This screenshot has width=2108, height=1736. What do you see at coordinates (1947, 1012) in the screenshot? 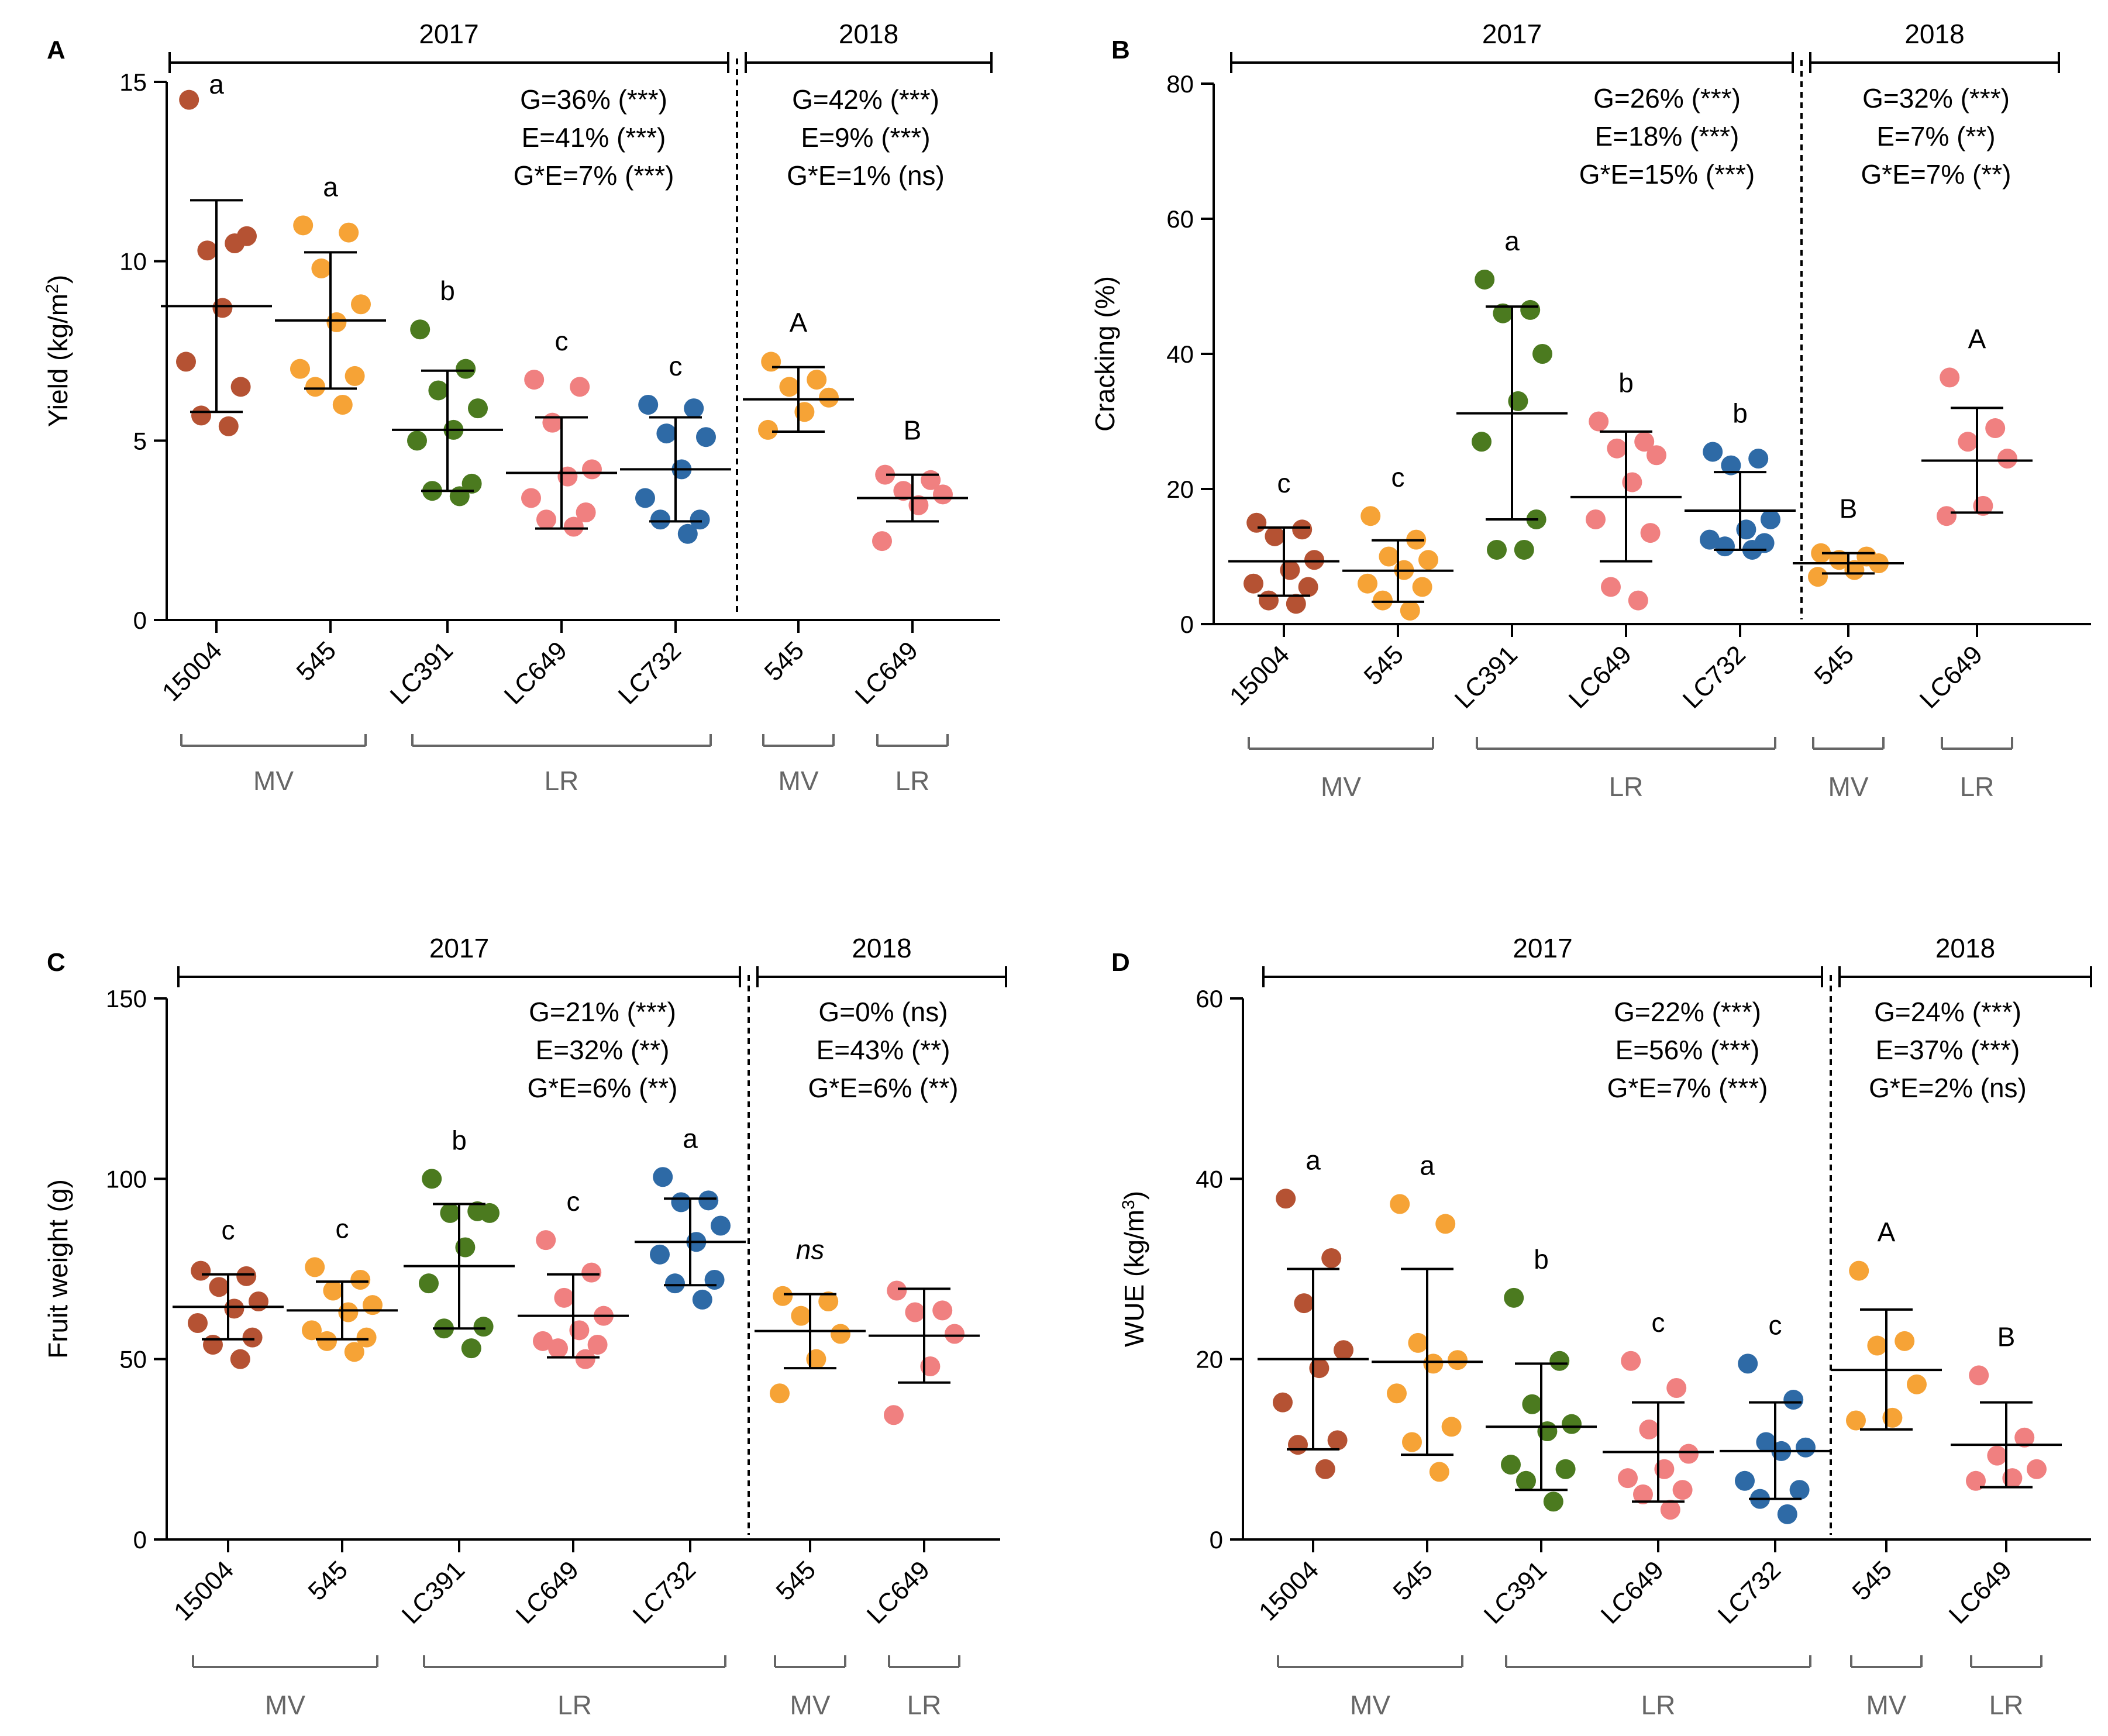
I see `anova-stat: G=24% (***)` at bounding box center [1947, 1012].